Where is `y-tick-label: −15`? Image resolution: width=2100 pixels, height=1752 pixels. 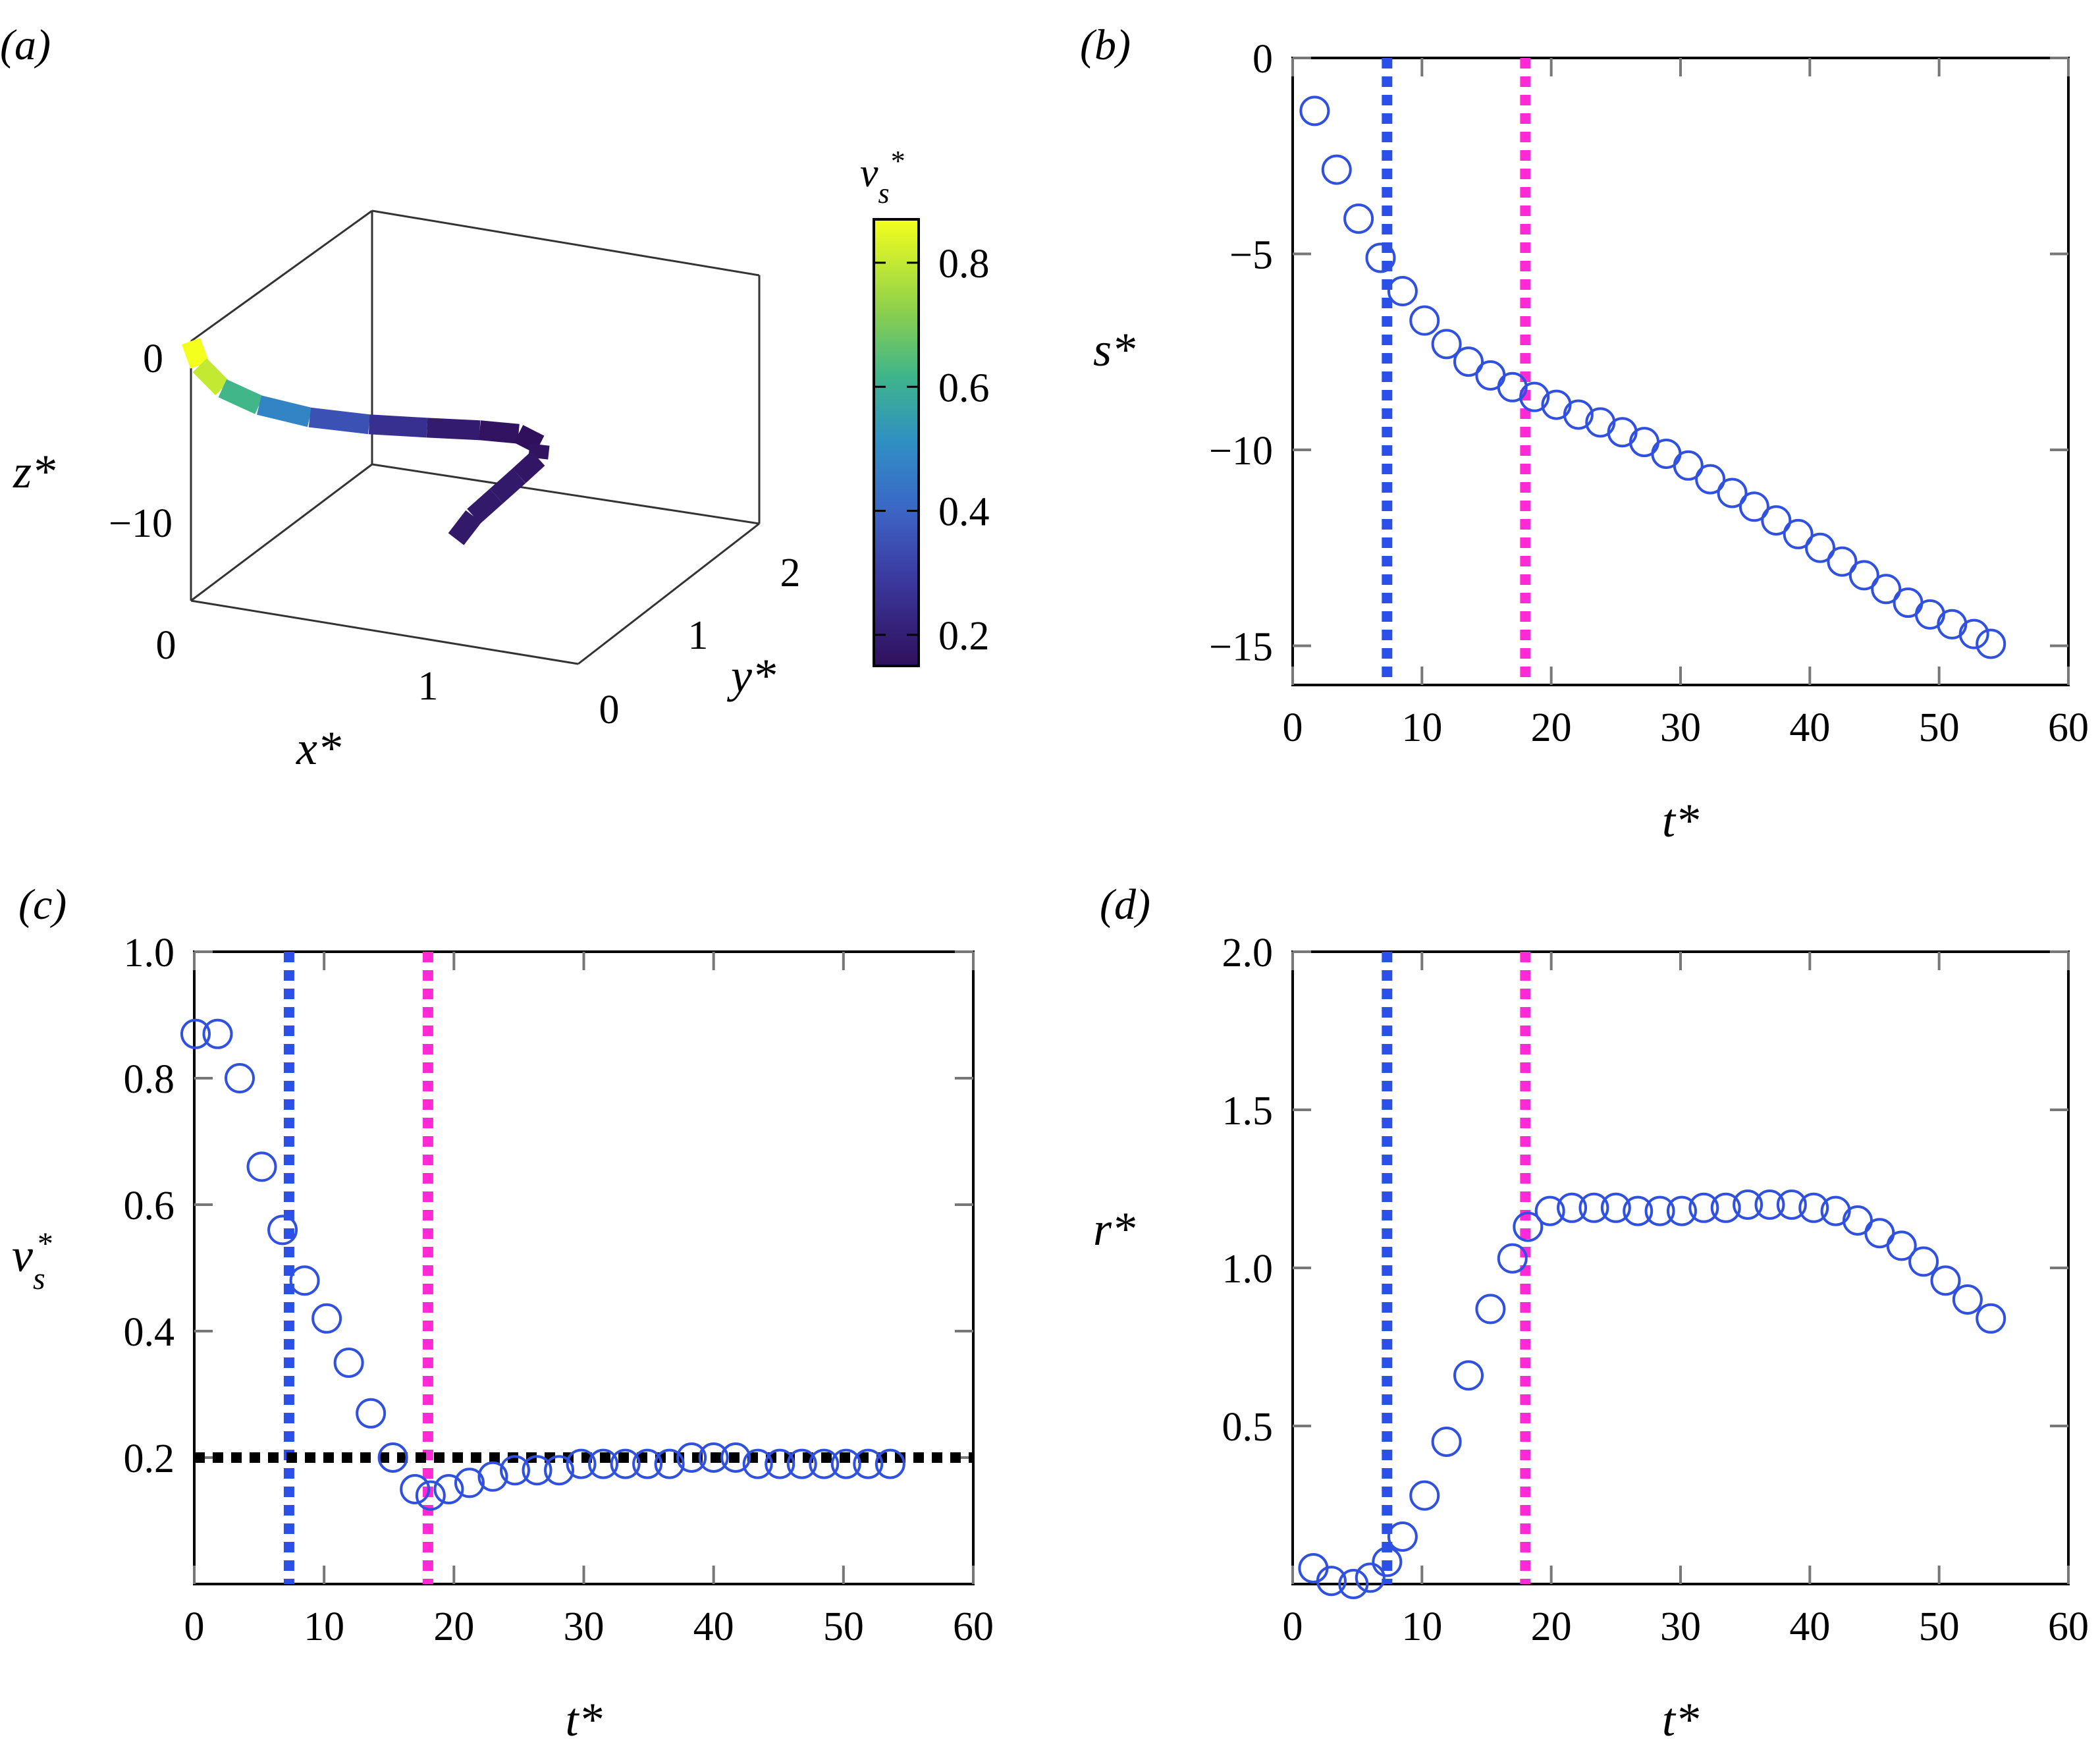
y-tick-label: −15 is located at coordinates (1241, 647).